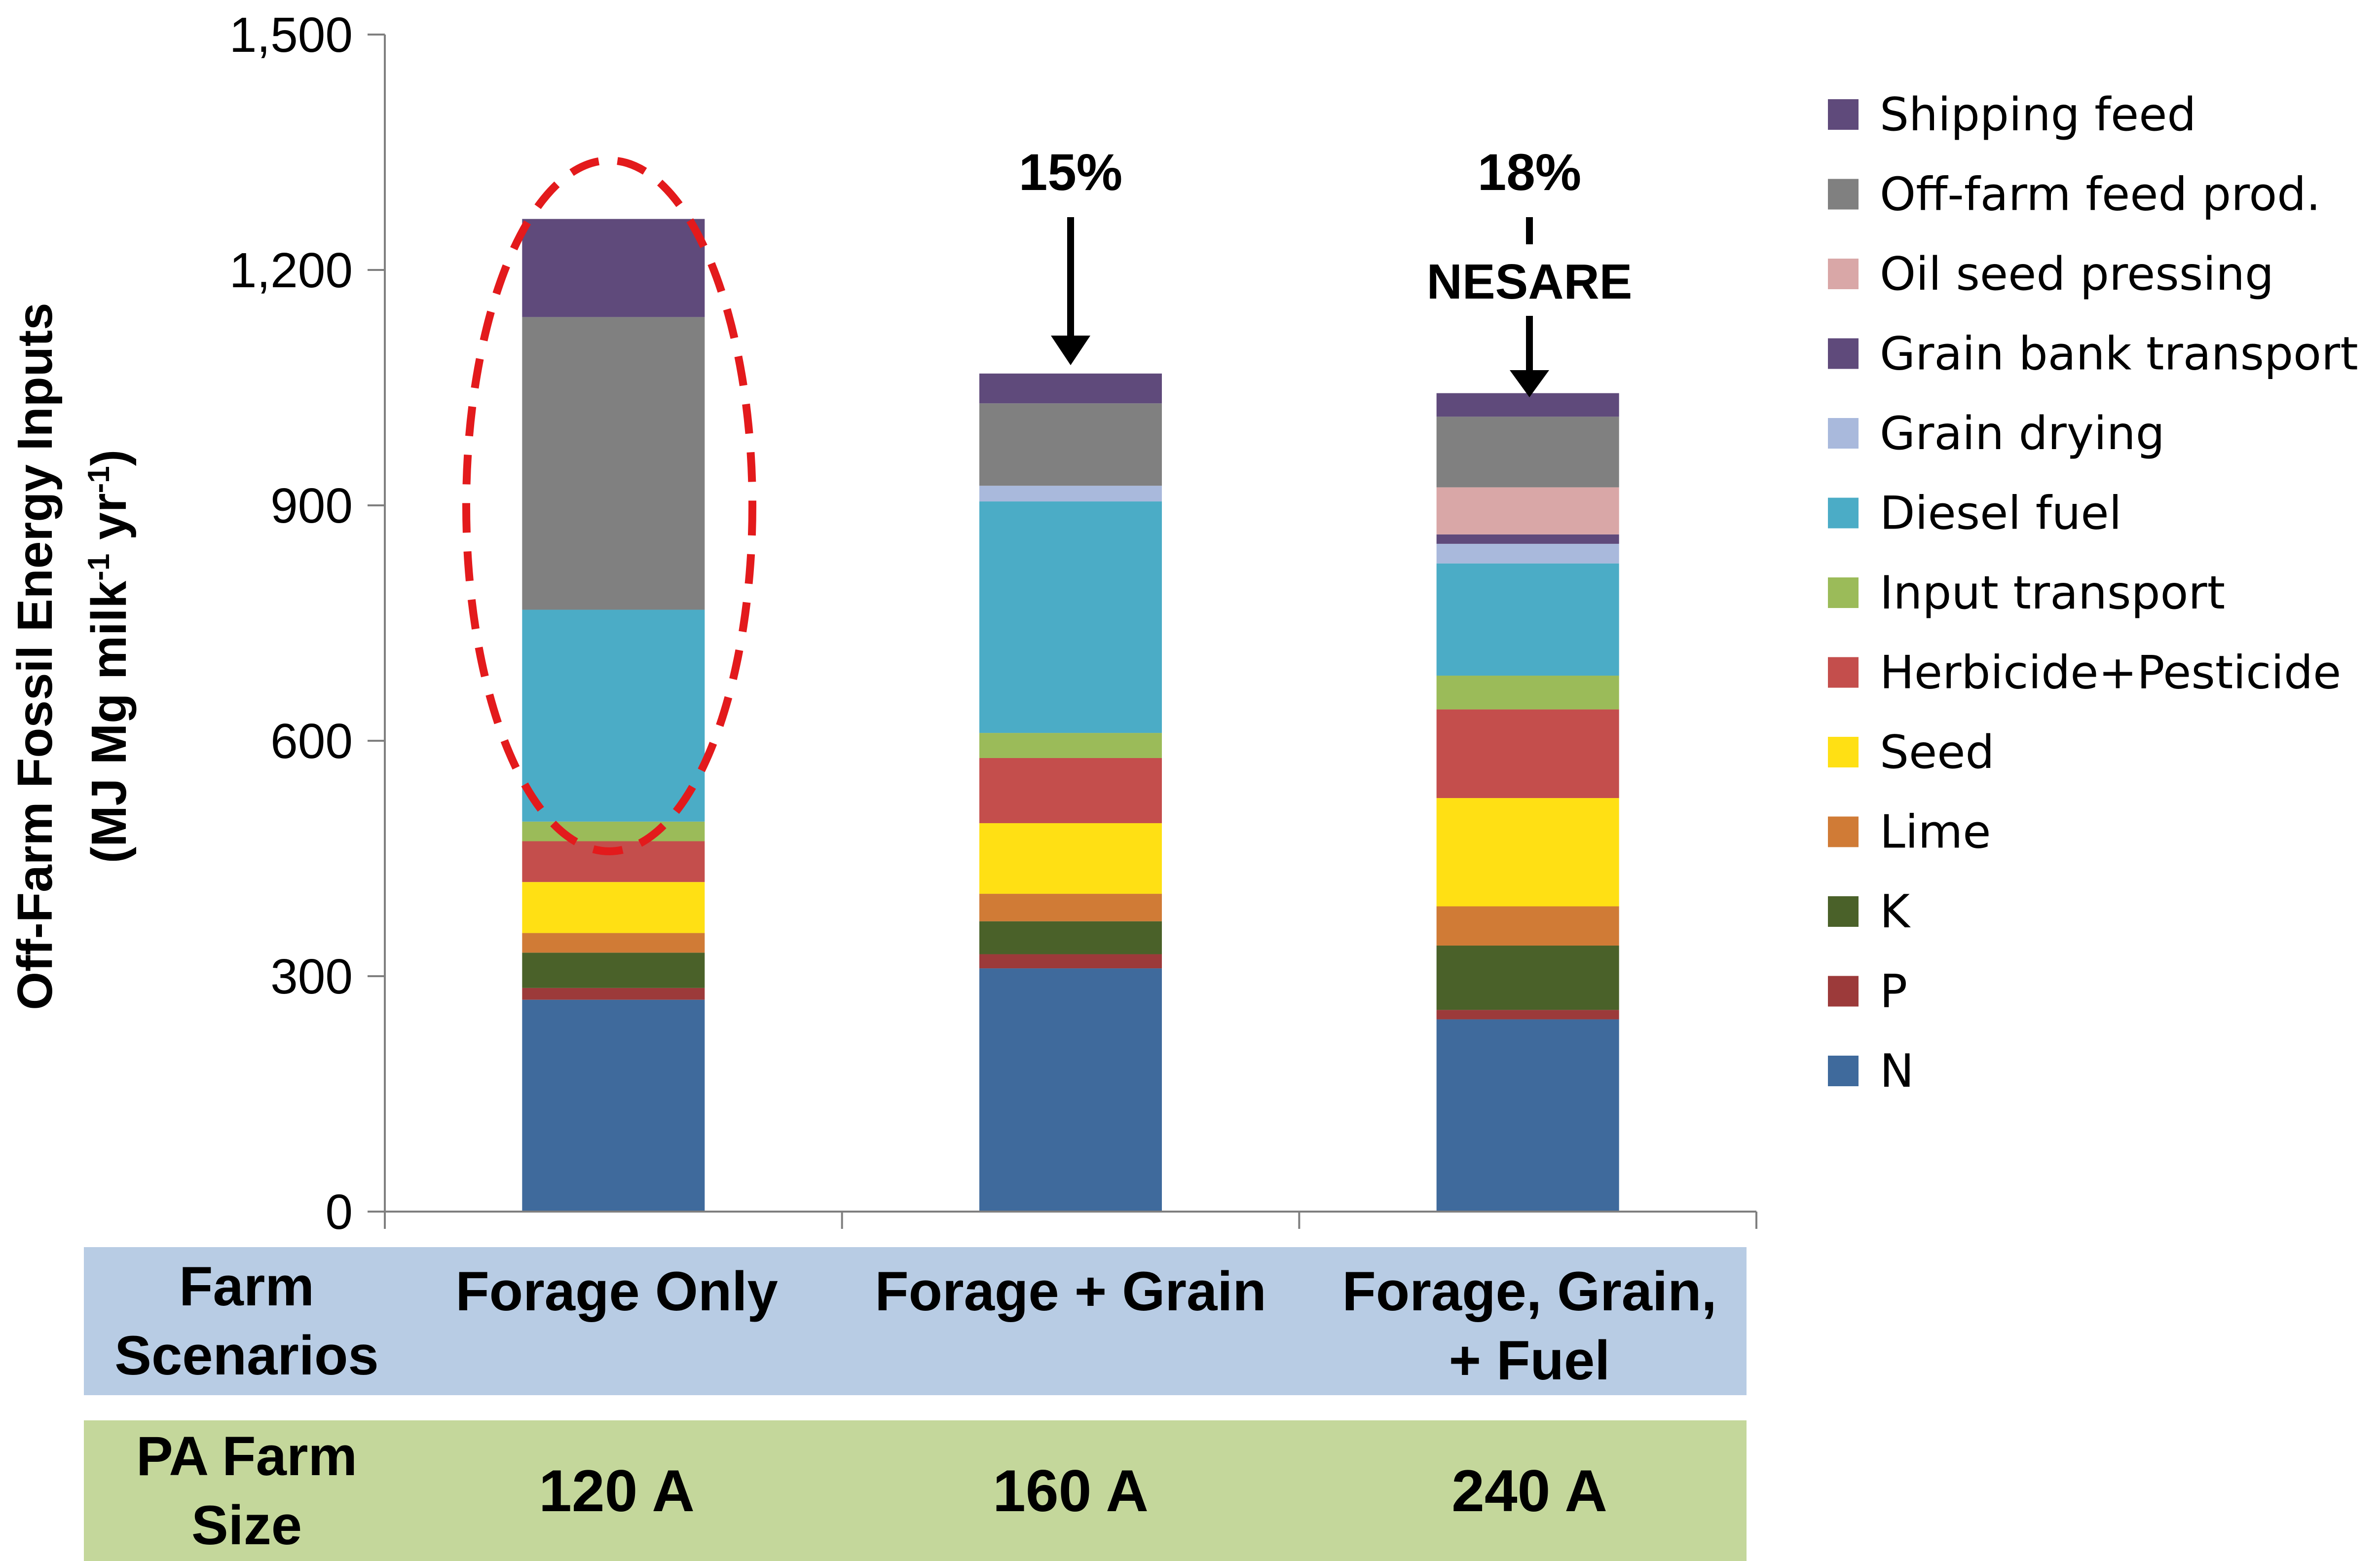 The height and width of the screenshot is (1561, 2380). I want to click on legend-item: K, so click(1869, 911).